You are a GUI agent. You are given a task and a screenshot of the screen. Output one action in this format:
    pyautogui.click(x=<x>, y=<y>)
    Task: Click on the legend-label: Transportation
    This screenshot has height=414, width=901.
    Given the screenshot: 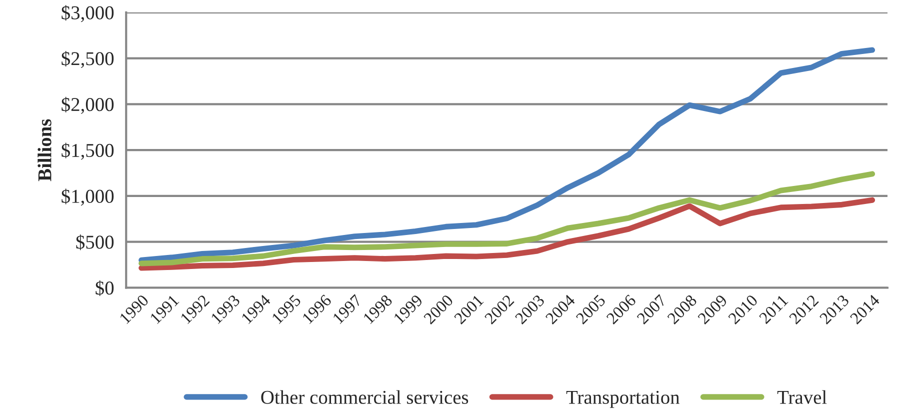 What is the action you would take?
    pyautogui.click(x=623, y=399)
    